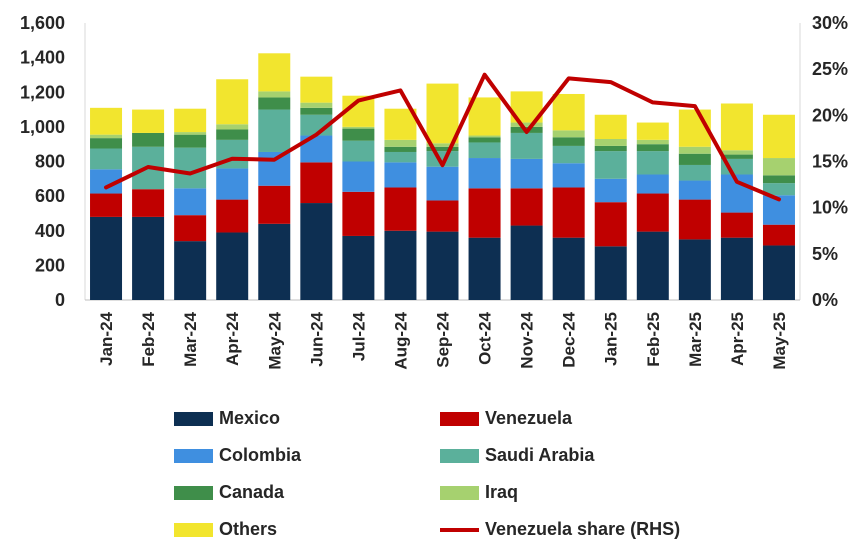 This screenshot has height=559, width=868. Describe the element at coordinates (232, 338) in the screenshot. I see `x-tick-label-apr-24: Apr-24` at that location.